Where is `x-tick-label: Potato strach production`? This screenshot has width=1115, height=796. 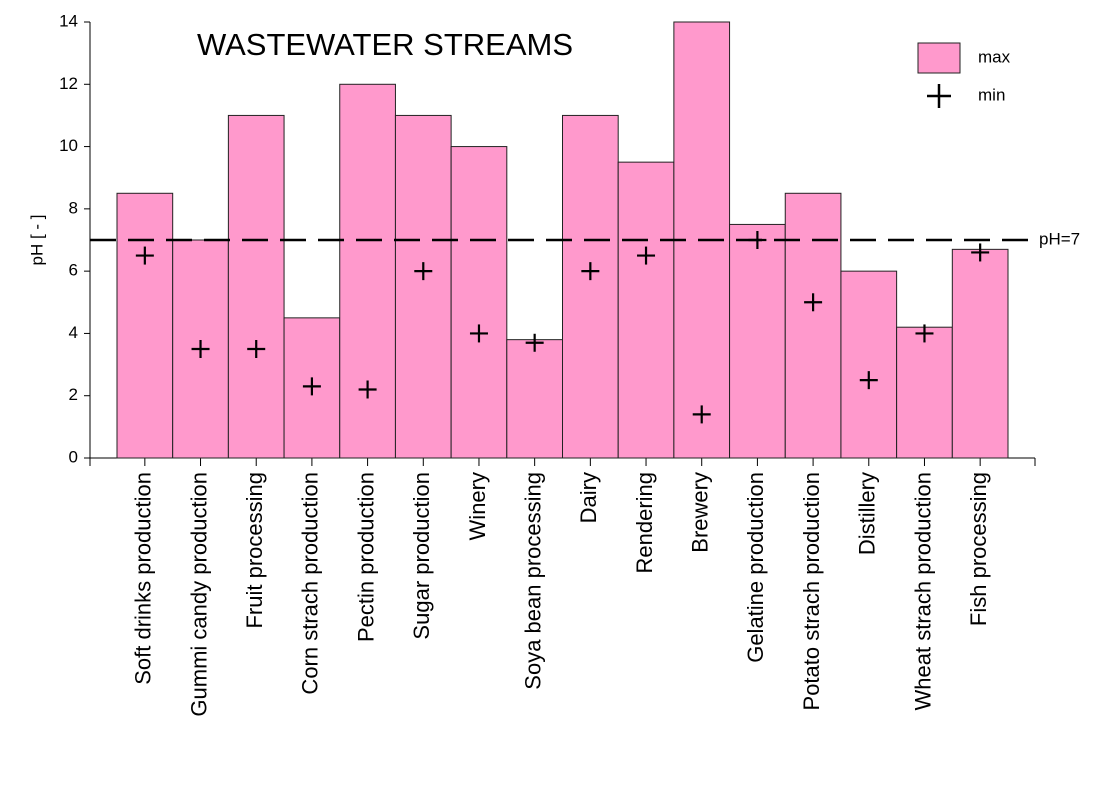 x-tick-label: Potato strach production is located at coordinates (811, 591).